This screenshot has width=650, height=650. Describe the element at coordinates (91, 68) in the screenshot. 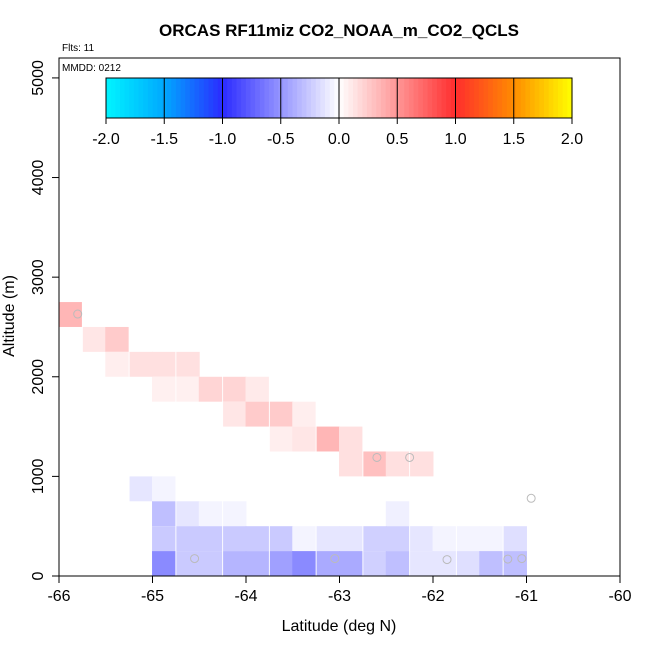

I see `date-label: MMDD: 0212` at that location.